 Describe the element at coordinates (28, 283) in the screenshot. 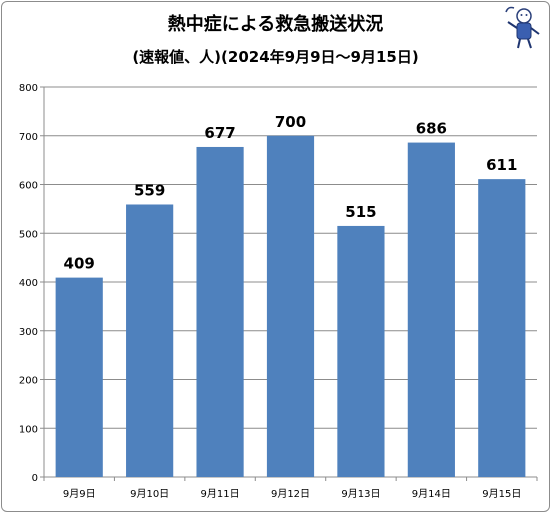

I see `y-tick-label: 400` at that location.